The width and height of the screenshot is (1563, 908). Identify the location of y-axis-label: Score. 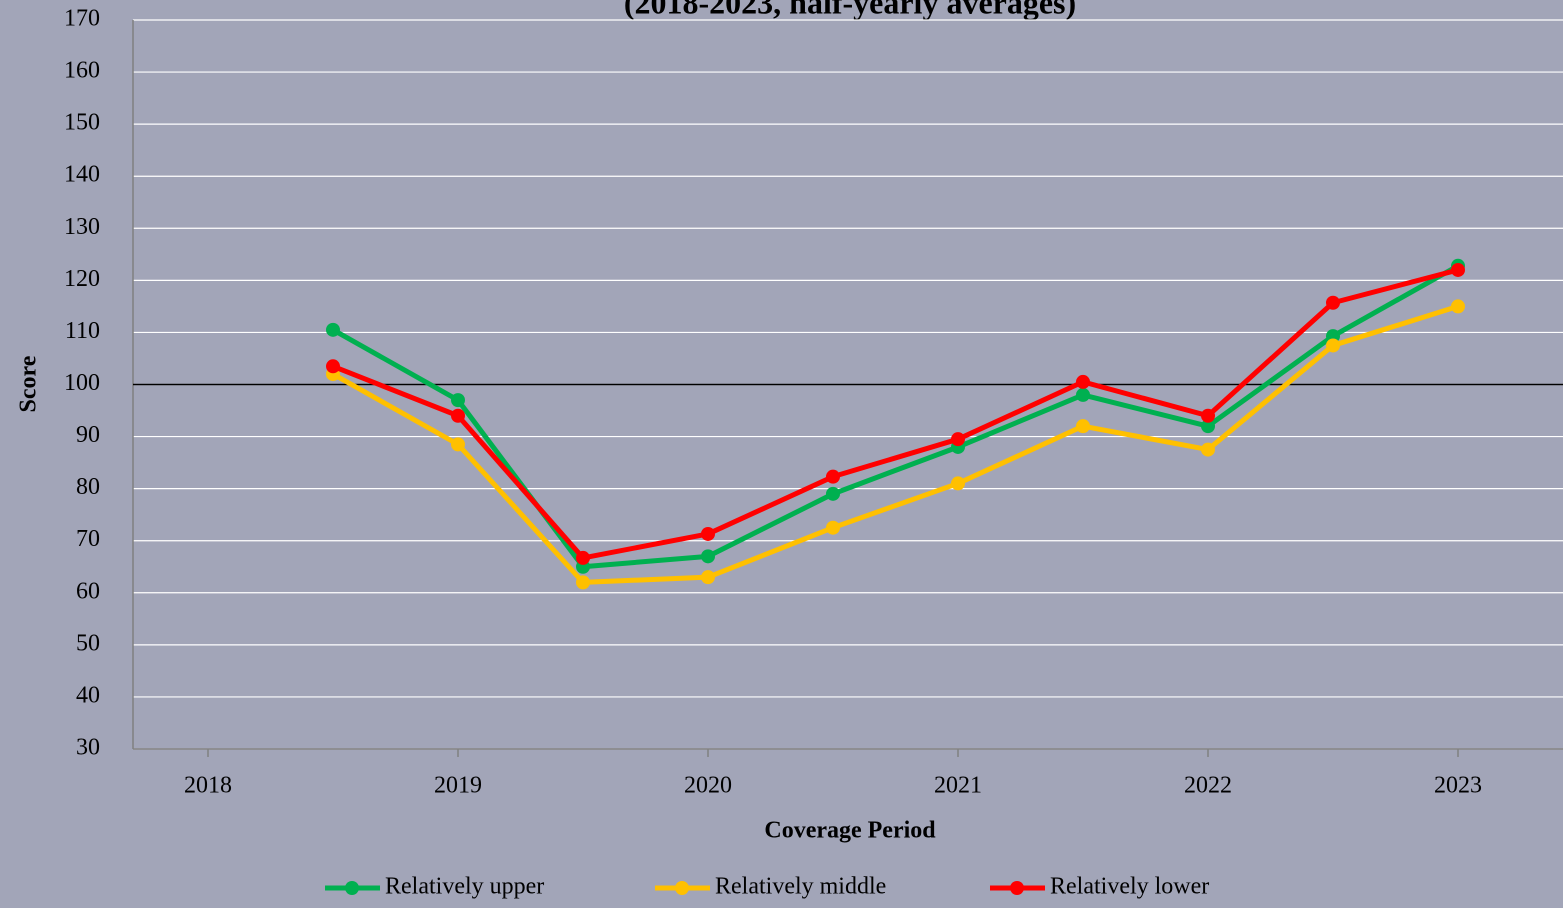
(29, 383).